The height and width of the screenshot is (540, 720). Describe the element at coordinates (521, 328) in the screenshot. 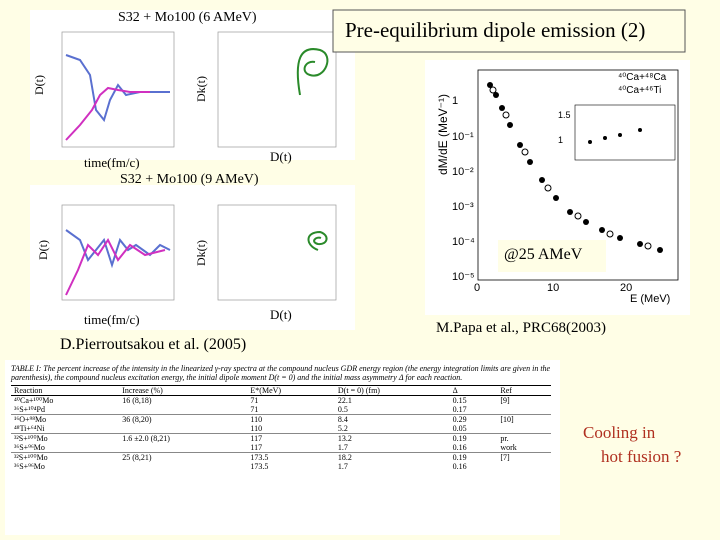

I see `credit: M.Papa et al., PRC68(2003)` at that location.